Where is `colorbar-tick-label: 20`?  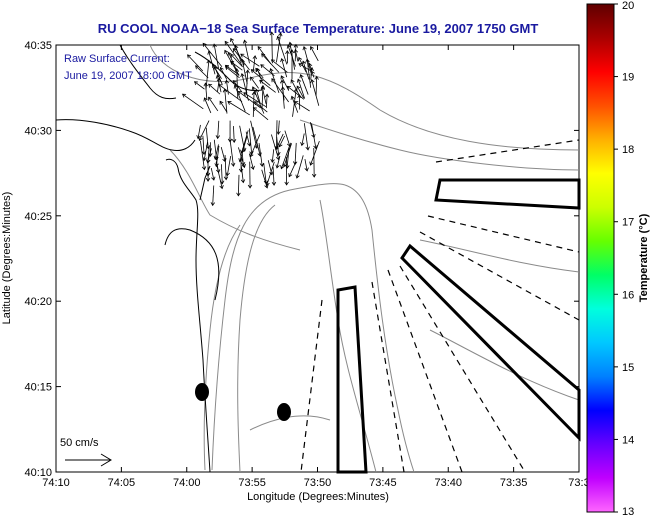 colorbar-tick-label: 20 is located at coordinates (628, 6).